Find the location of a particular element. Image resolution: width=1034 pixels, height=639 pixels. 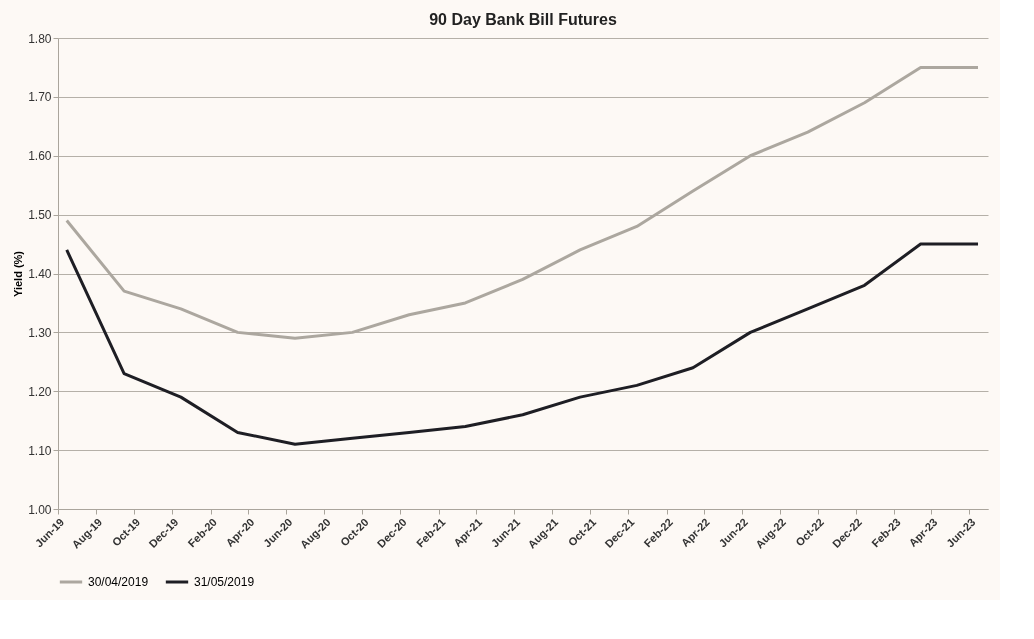

legend-label: 31/05/2019 is located at coordinates (224, 582).